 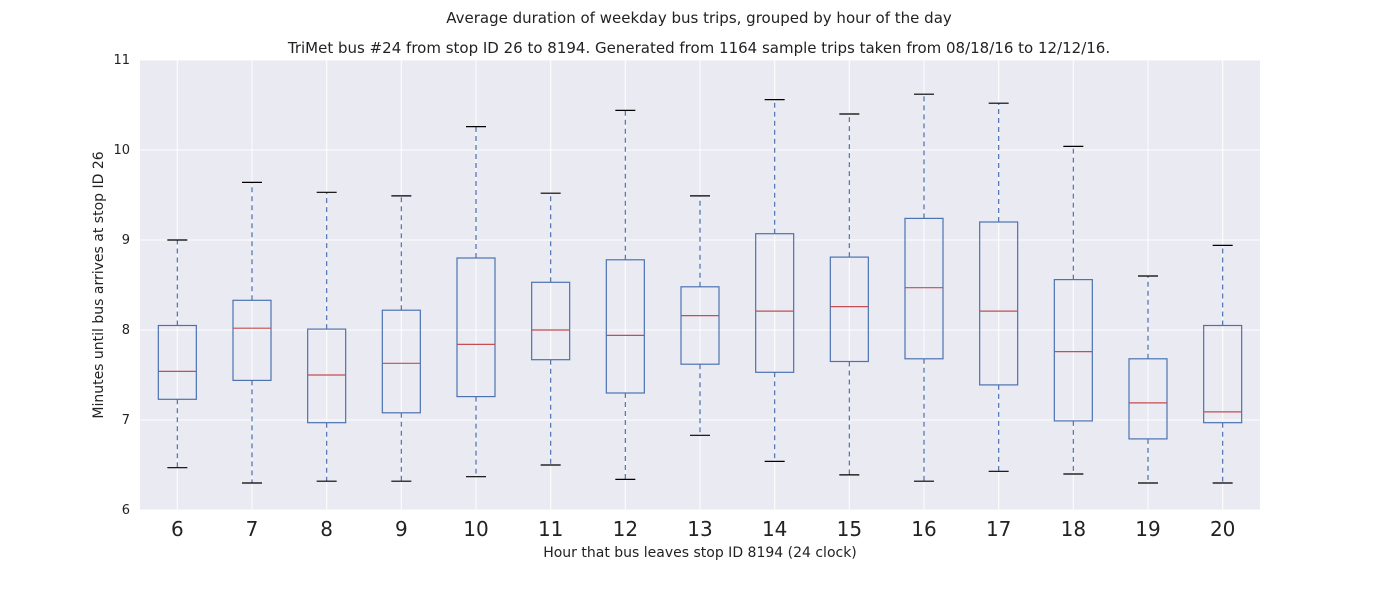 What do you see at coordinates (126, 510) in the screenshot?
I see `y-tick-label: 6` at bounding box center [126, 510].